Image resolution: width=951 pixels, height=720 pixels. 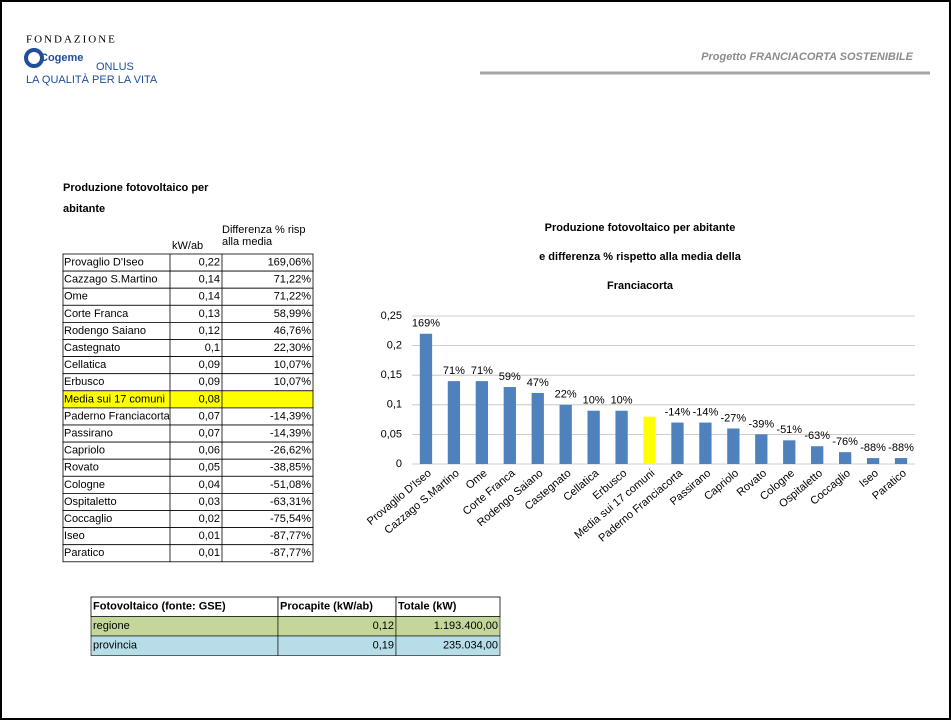 I want to click on y-tick-label: 0,2, so click(x=394, y=346).